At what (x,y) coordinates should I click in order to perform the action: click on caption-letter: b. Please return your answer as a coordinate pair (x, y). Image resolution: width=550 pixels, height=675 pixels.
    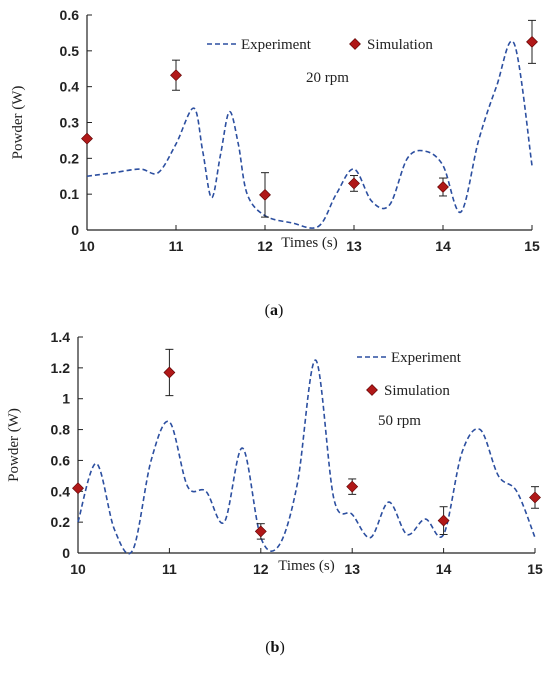
    Looking at the image, I should click on (275, 647).